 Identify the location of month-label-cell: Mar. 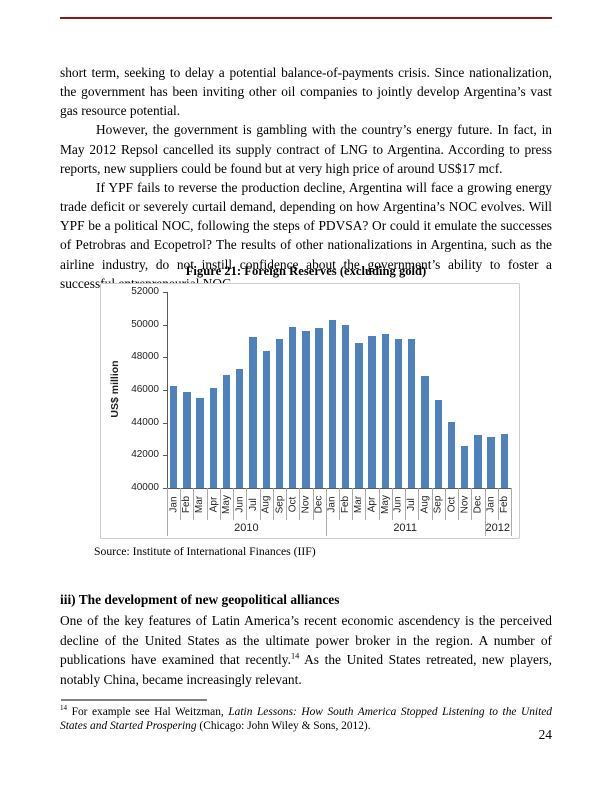
(358, 504).